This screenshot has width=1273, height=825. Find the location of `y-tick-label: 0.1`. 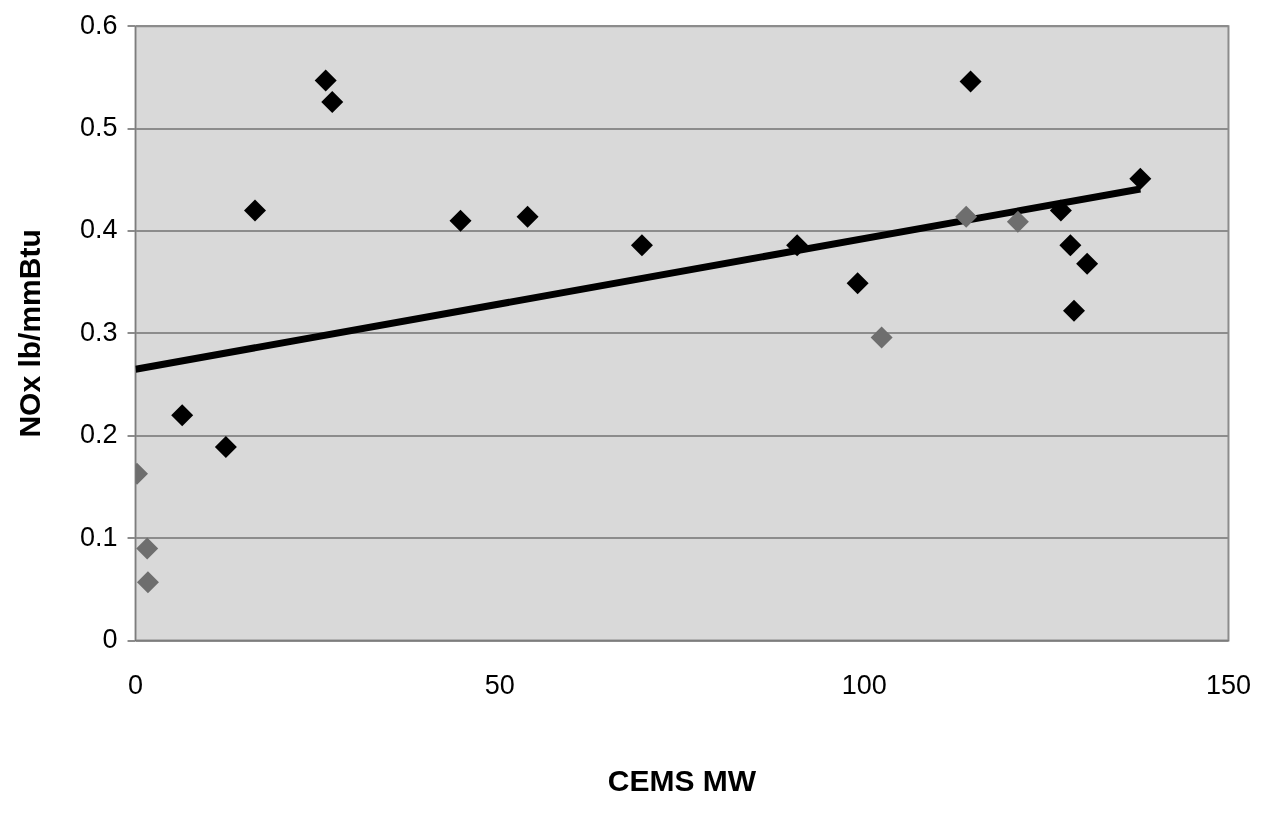

y-tick-label: 0.1 is located at coordinates (98, 536).